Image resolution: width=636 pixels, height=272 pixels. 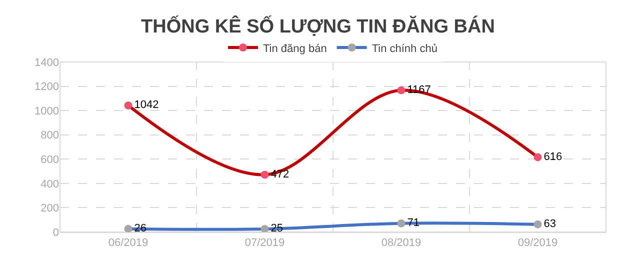 What do you see at coordinates (538, 243) in the screenshot?
I see `x-tick-label: 09/2019` at bounding box center [538, 243].